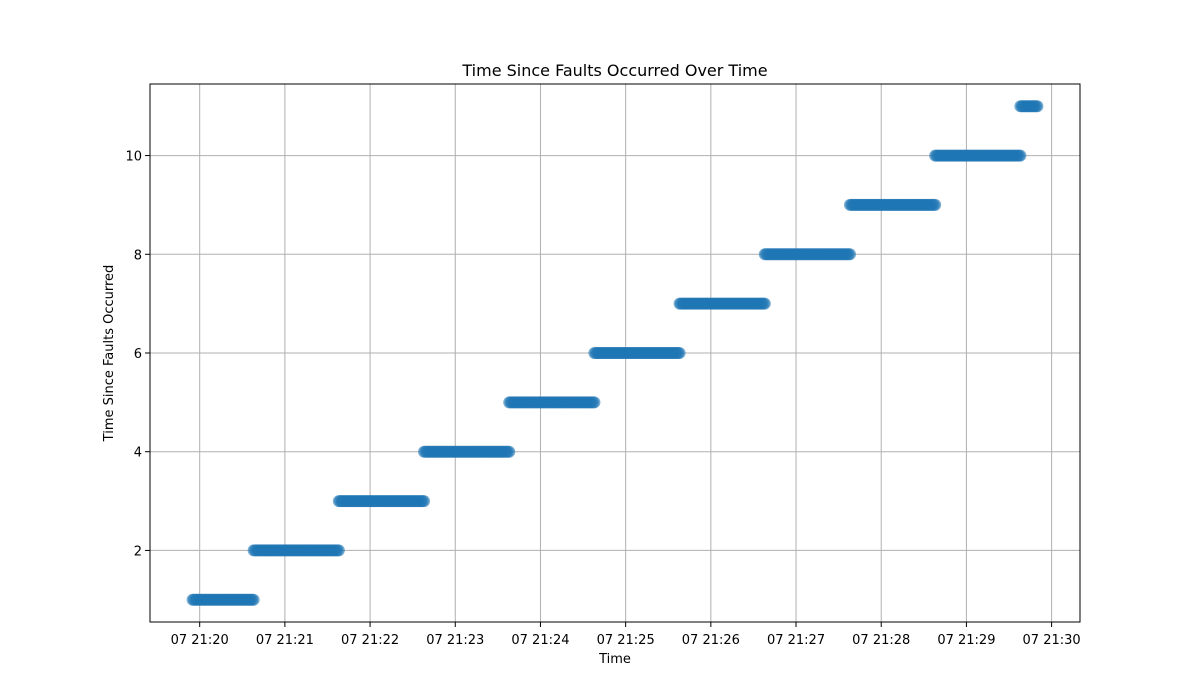 This screenshot has height=700, width=1200. I want to click on x-tick-label: 07 21:24, so click(540, 640).